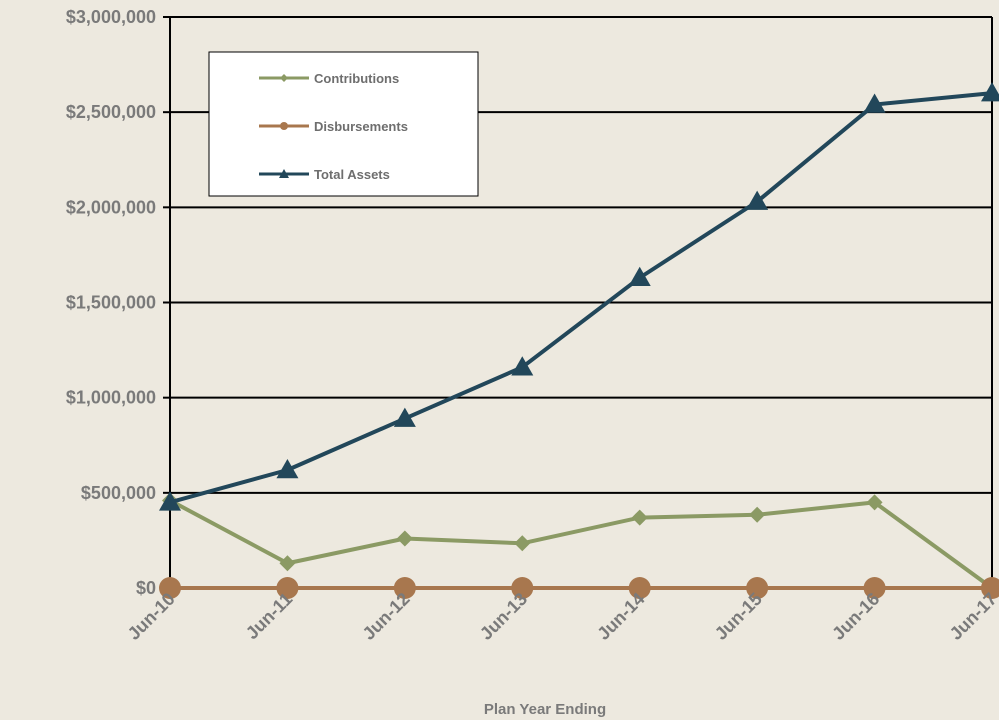 This screenshot has width=999, height=720. Describe the element at coordinates (356, 78) in the screenshot. I see `legend-label: Contributions` at that location.